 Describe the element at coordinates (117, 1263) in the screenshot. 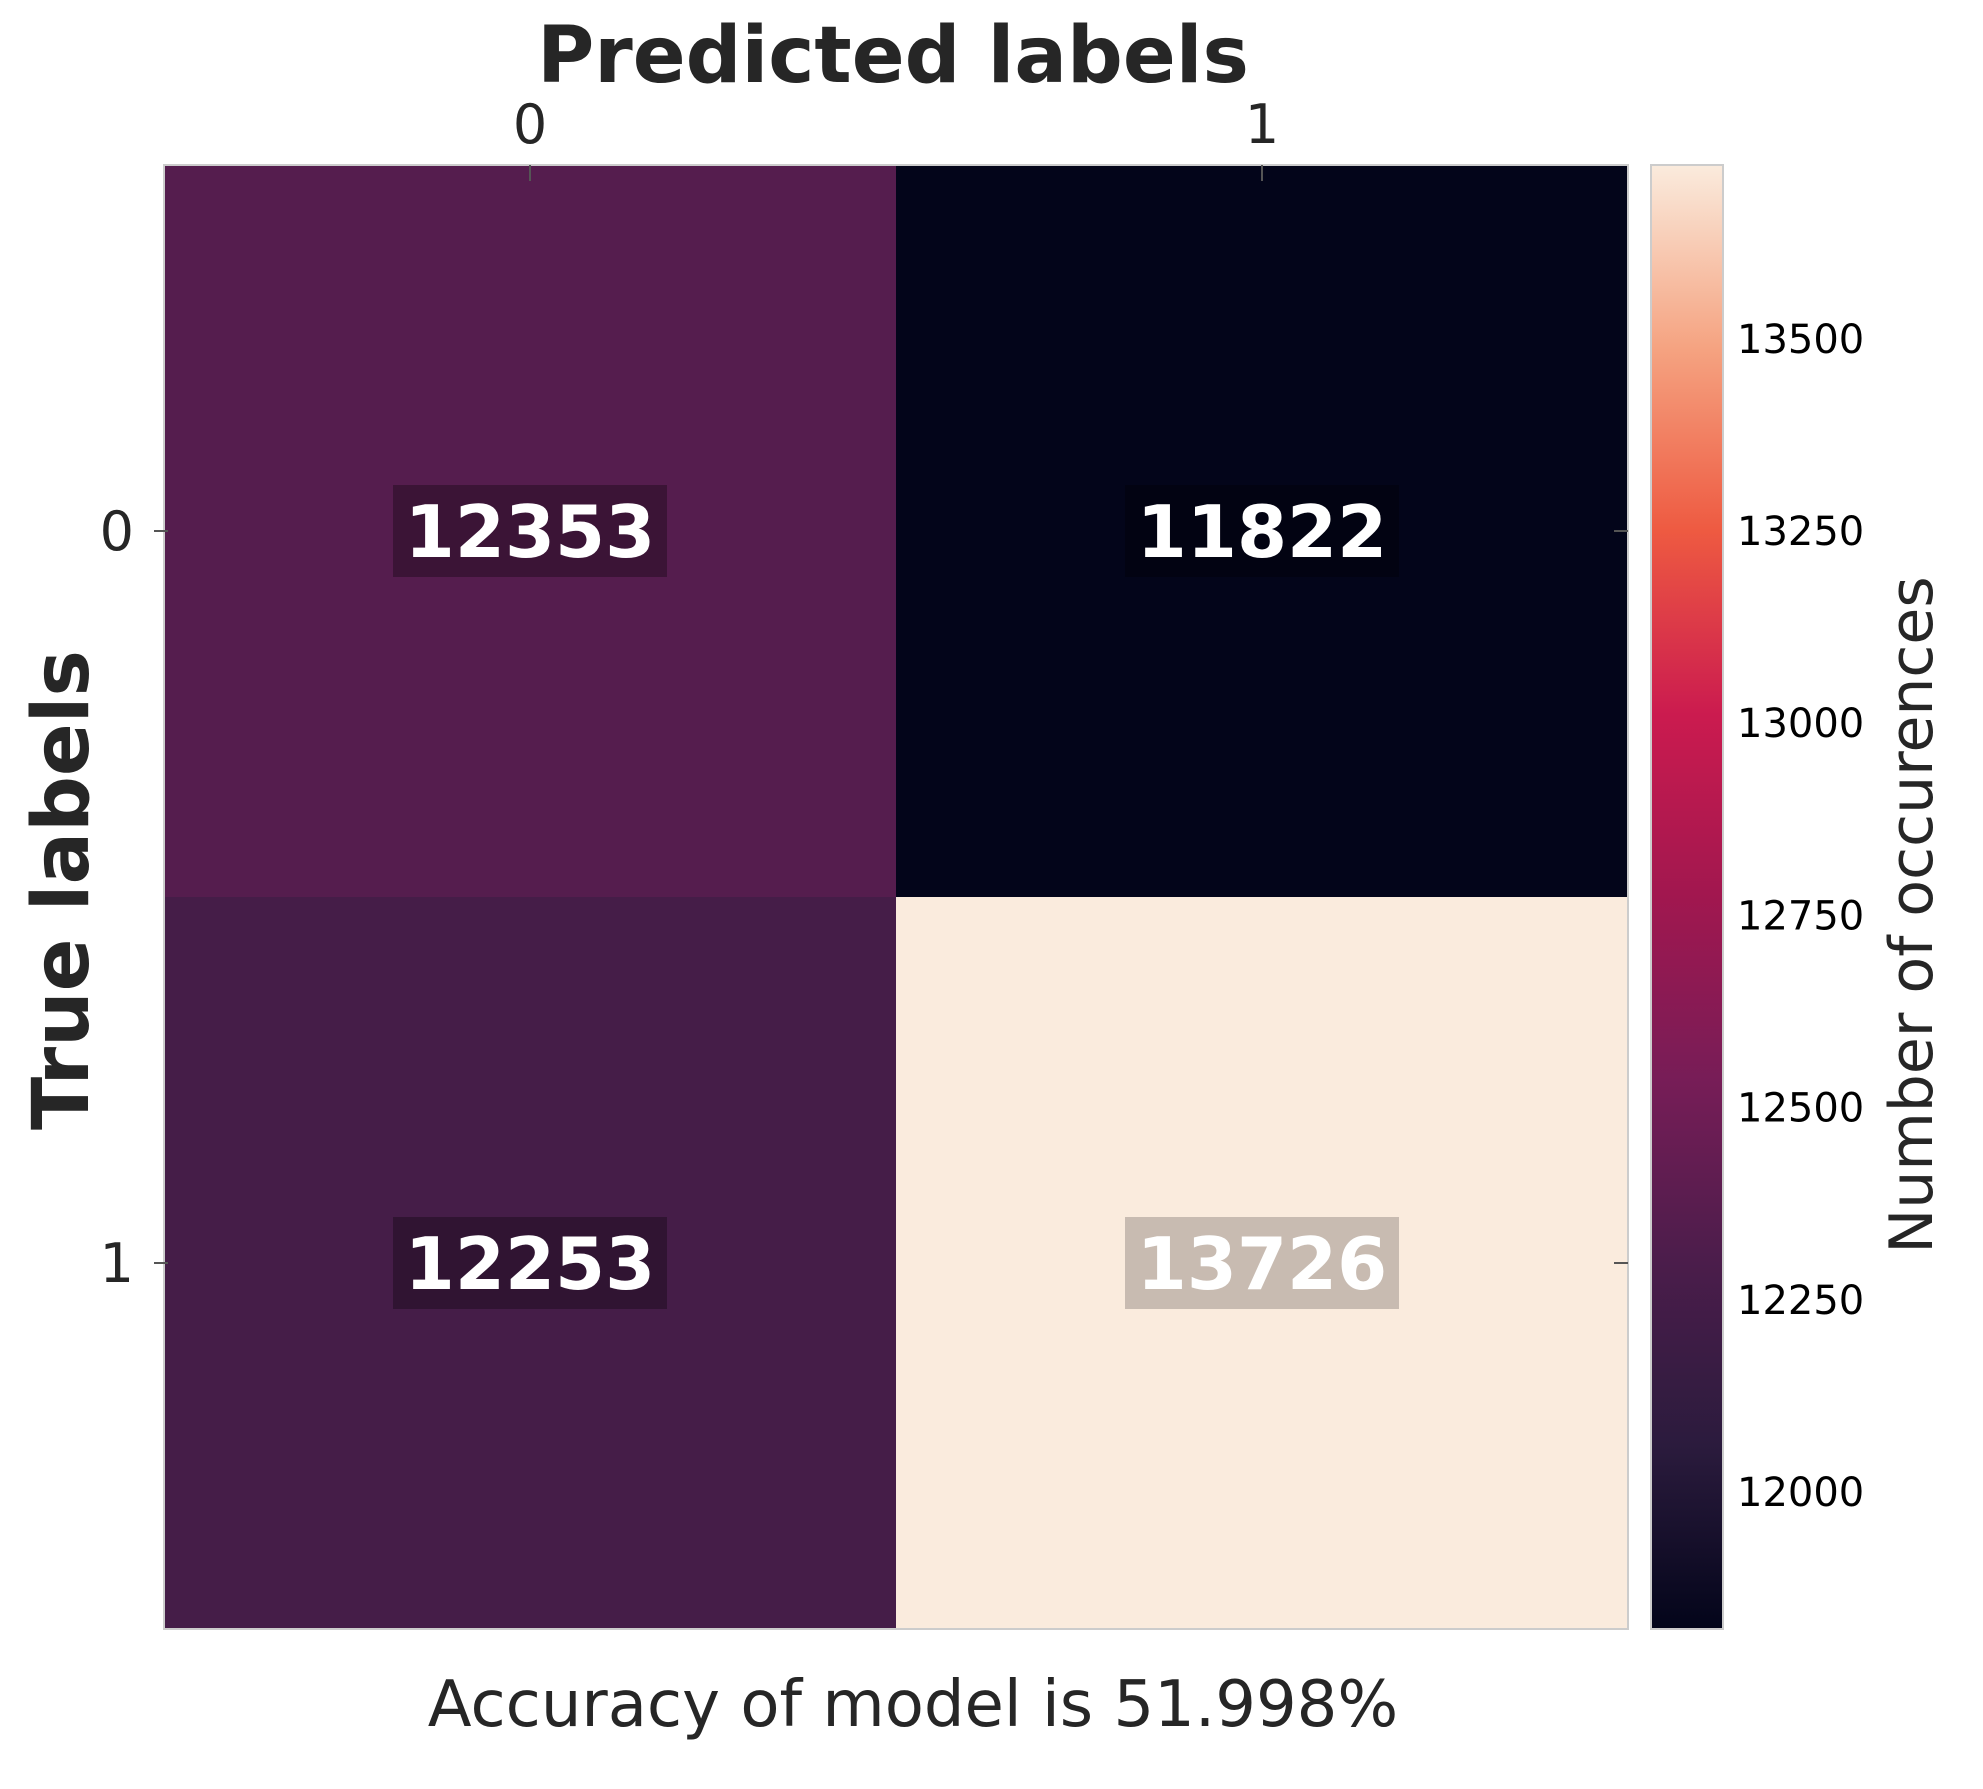

I see `y-tick-label-1: 1` at that location.